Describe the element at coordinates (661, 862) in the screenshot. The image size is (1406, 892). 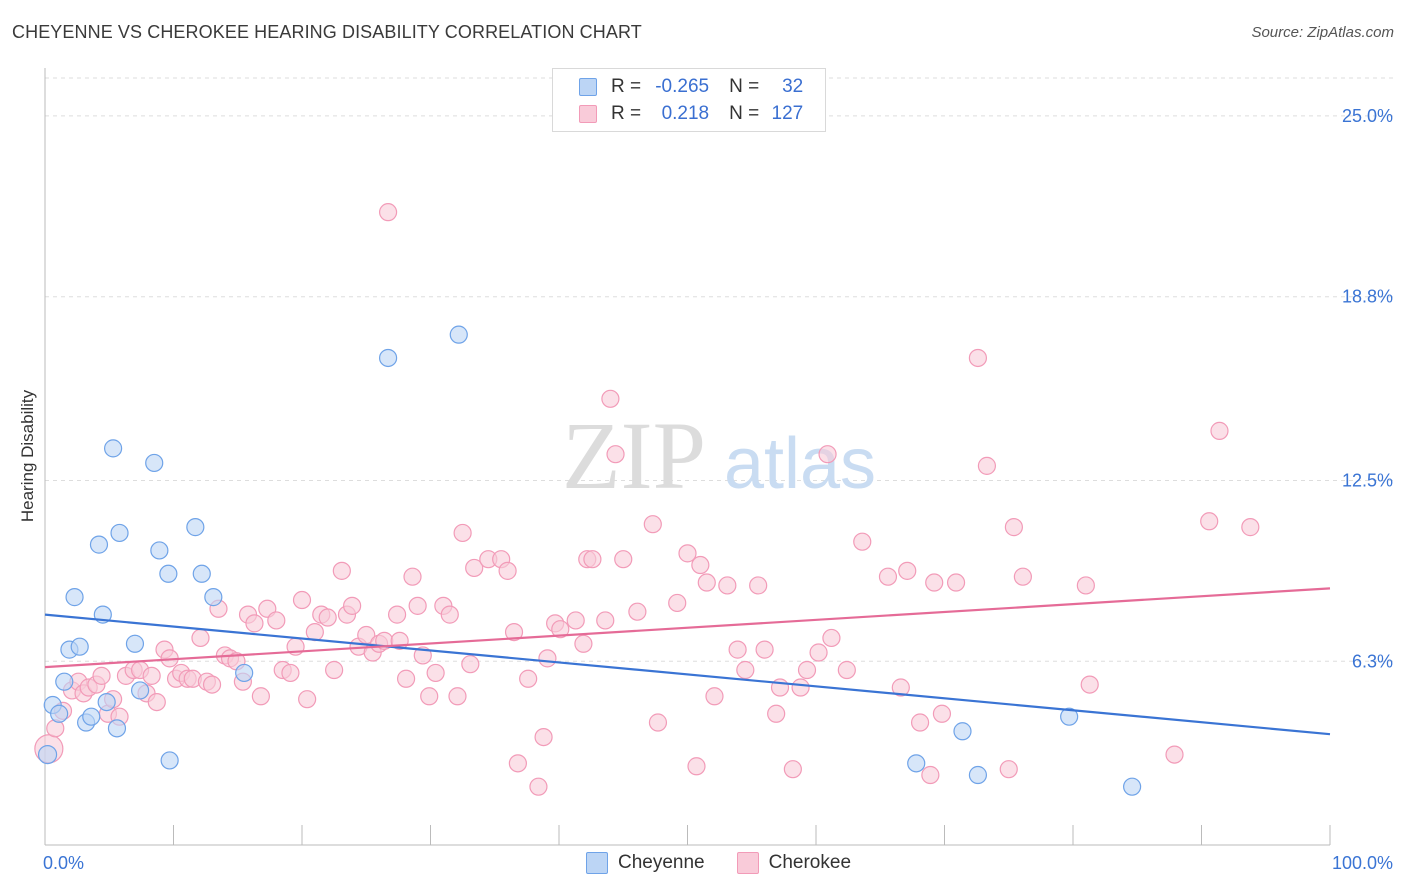
I see `legend-label-cheyenne: Cheyenne` at that location.